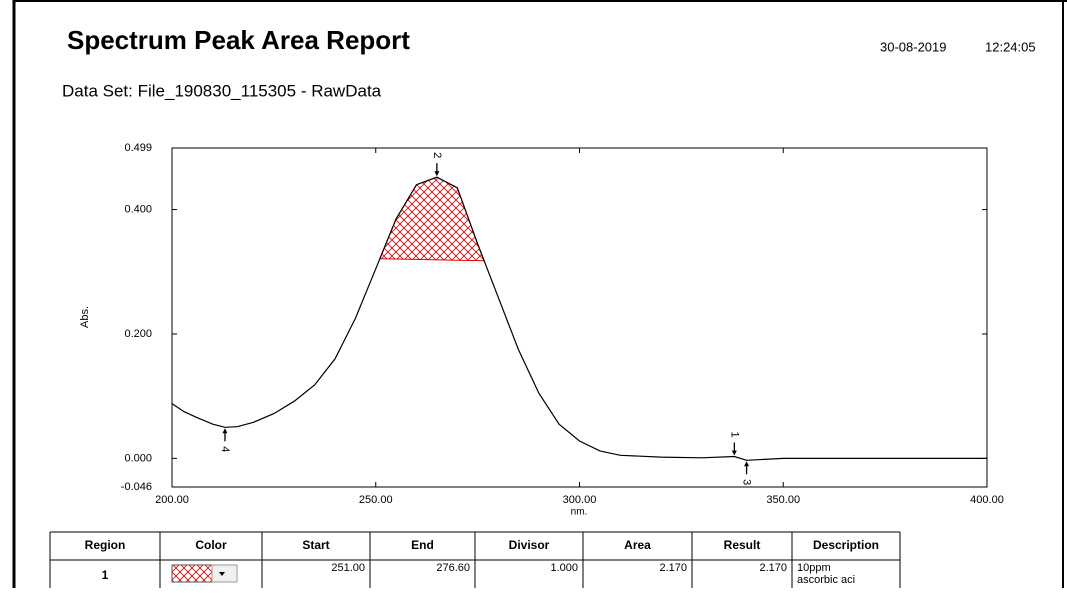 Image resolution: width=1067 pixels, height=593 pixels. I want to click on x-tick-label: 300.00, so click(580, 500).